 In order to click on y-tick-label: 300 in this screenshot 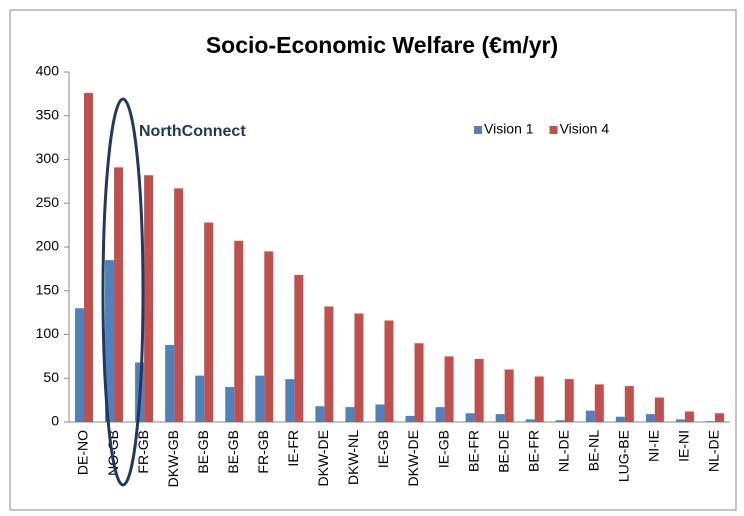, I will do `click(48, 158)`.